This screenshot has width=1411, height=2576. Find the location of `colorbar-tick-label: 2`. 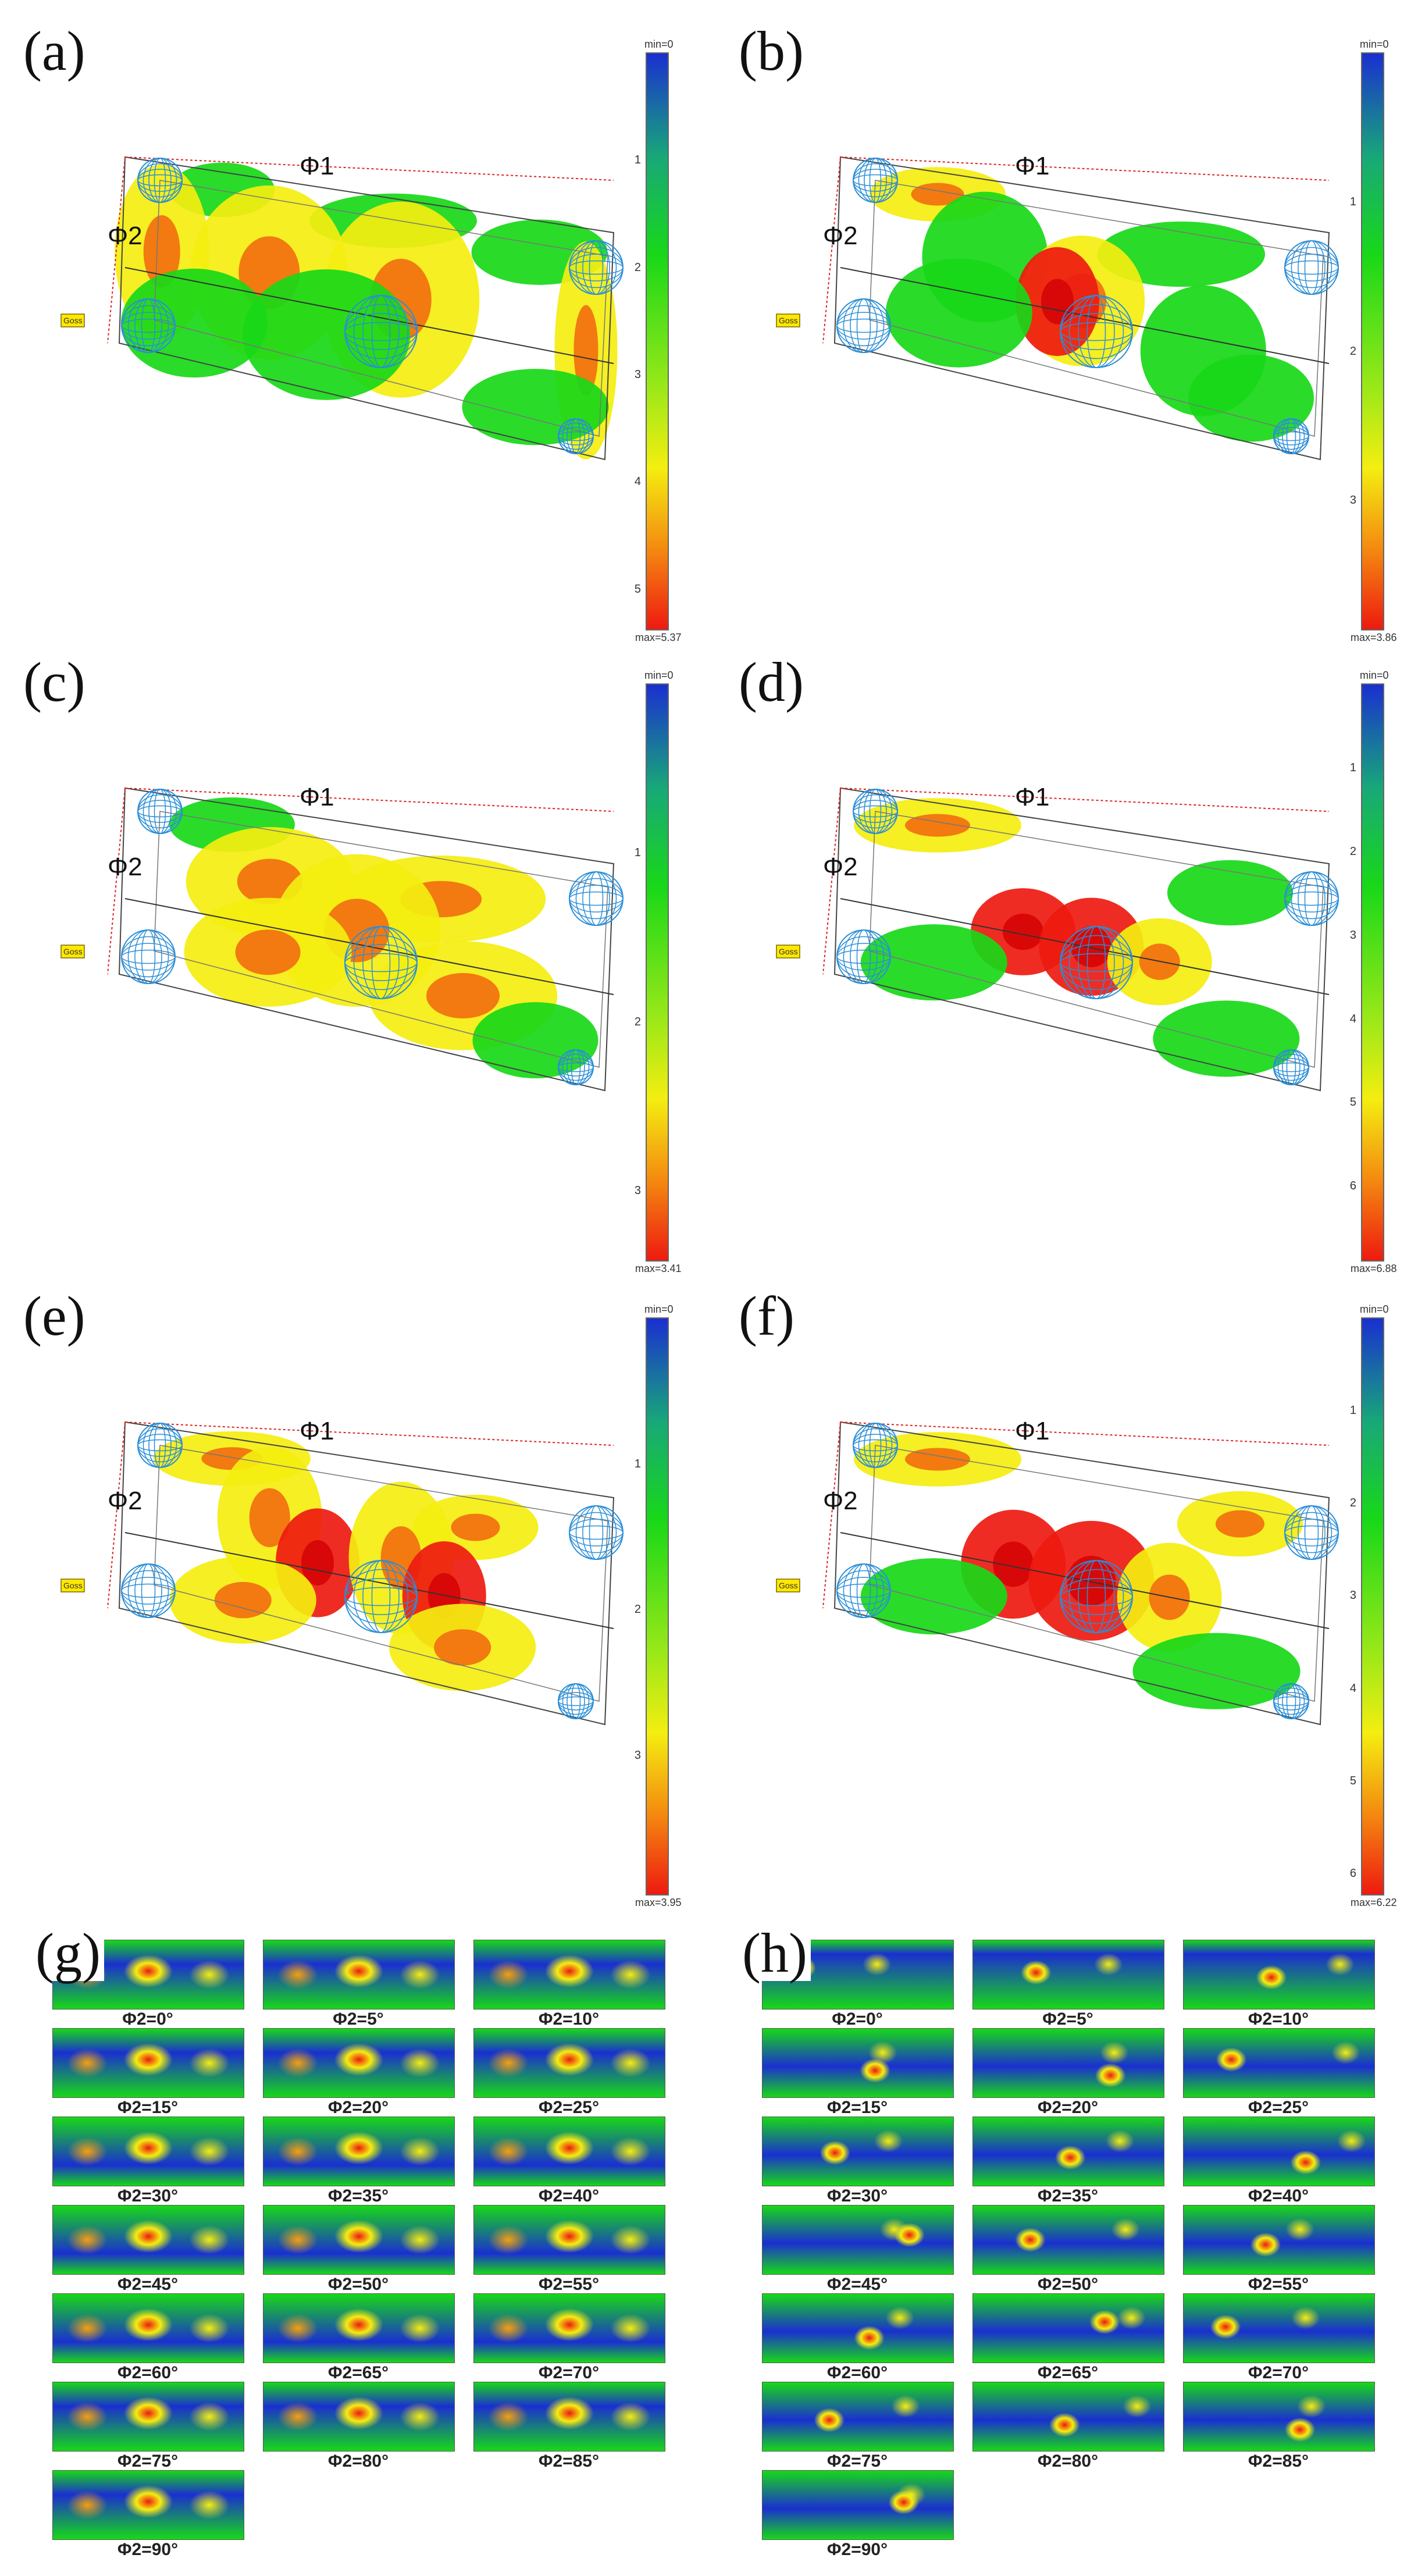

colorbar-tick-label: 2 is located at coordinates (638, 267).